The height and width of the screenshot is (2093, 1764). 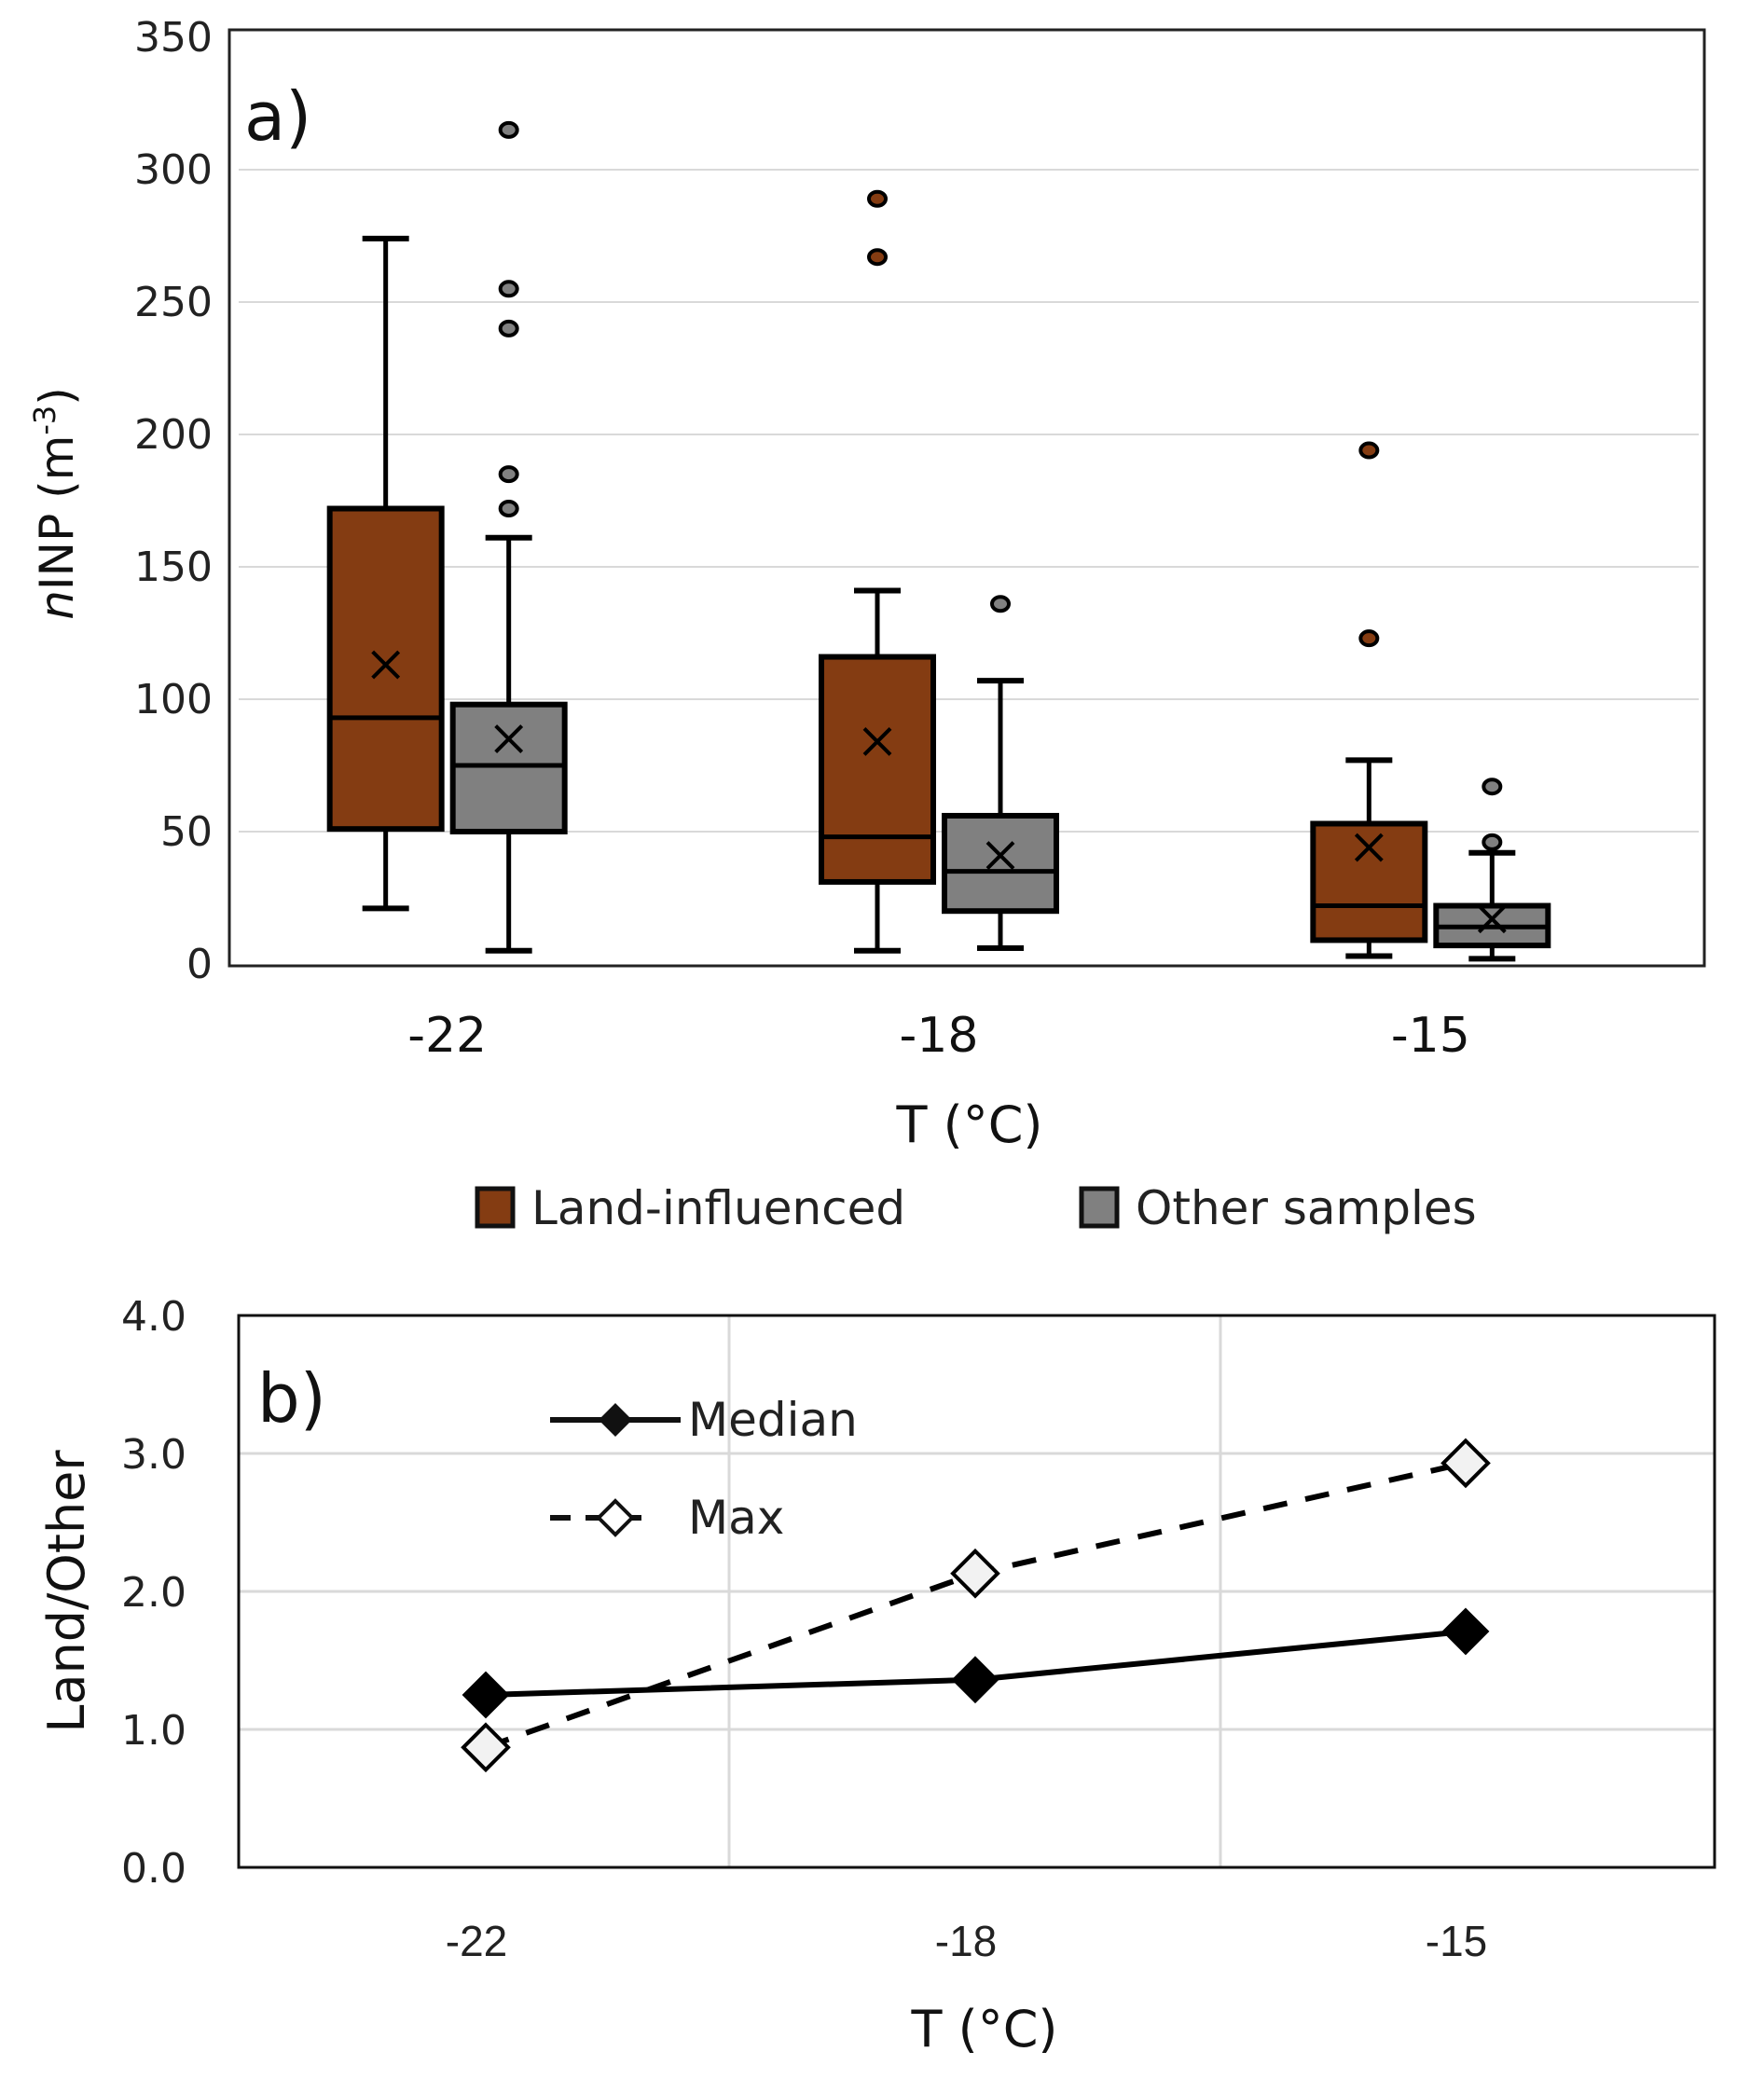 What do you see at coordinates (173, 38) in the screenshot?
I see `y-tick-label: 350` at bounding box center [173, 38].